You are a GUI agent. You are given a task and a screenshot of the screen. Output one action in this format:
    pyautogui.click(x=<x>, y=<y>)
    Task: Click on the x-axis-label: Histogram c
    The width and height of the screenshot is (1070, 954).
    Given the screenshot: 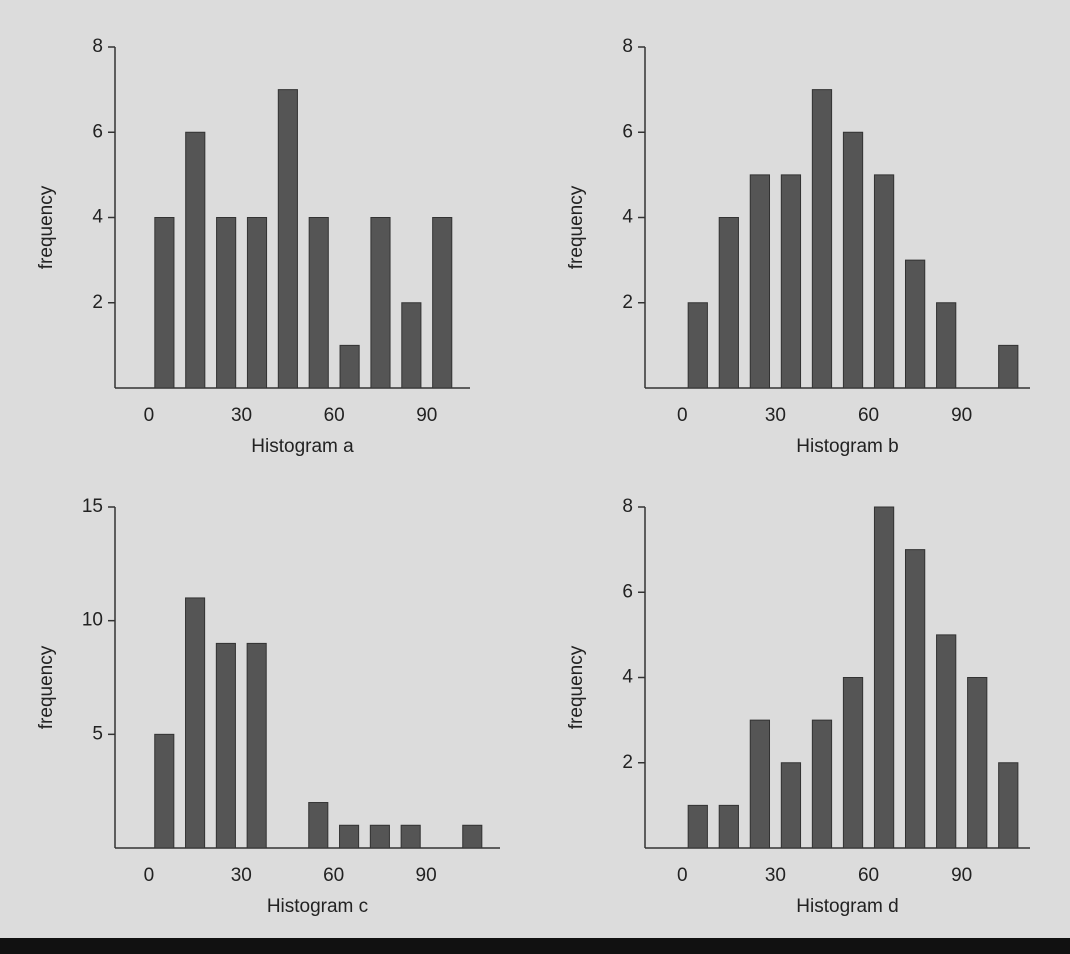 What is the action you would take?
    pyautogui.click(x=317, y=906)
    